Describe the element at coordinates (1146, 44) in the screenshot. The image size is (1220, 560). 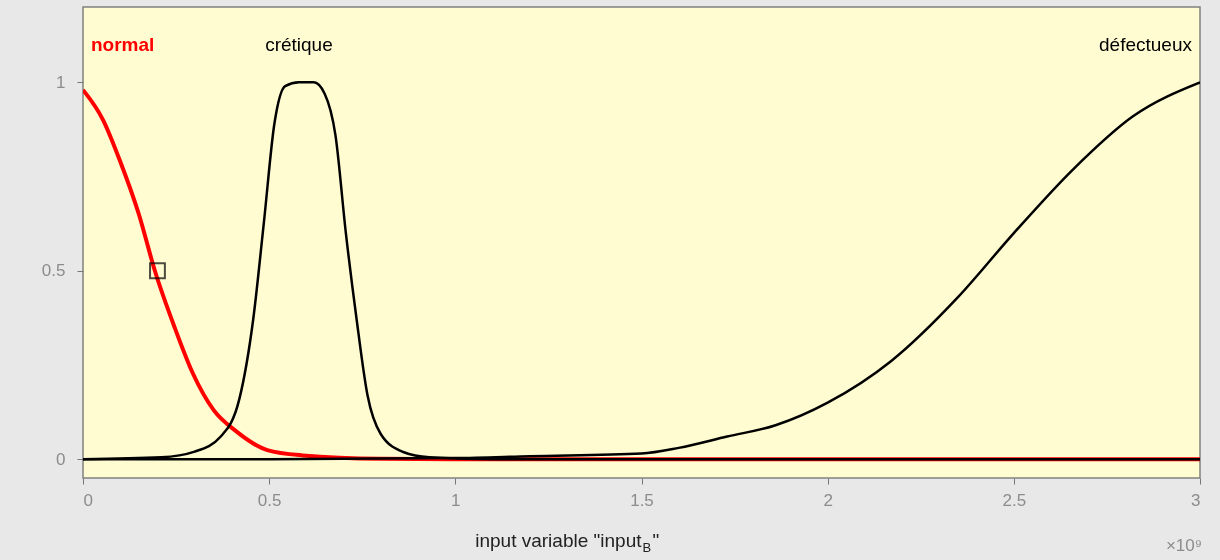
I see `series-label: défectueux` at that location.